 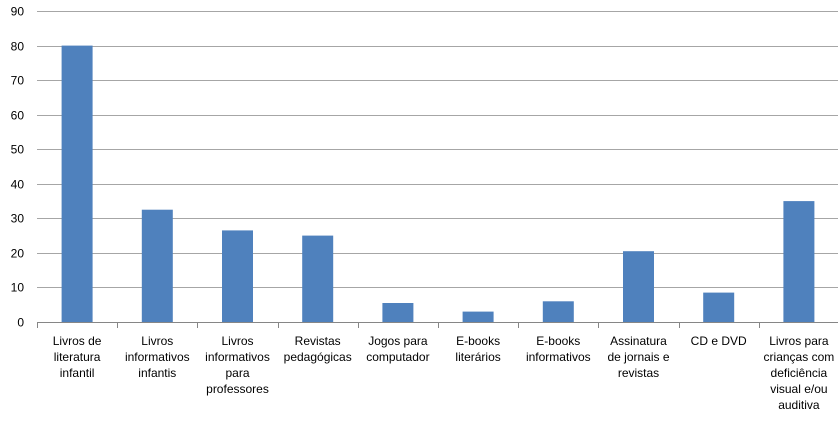 What do you see at coordinates (18, 81) in the screenshot?
I see `y-tick-label: 70` at bounding box center [18, 81].